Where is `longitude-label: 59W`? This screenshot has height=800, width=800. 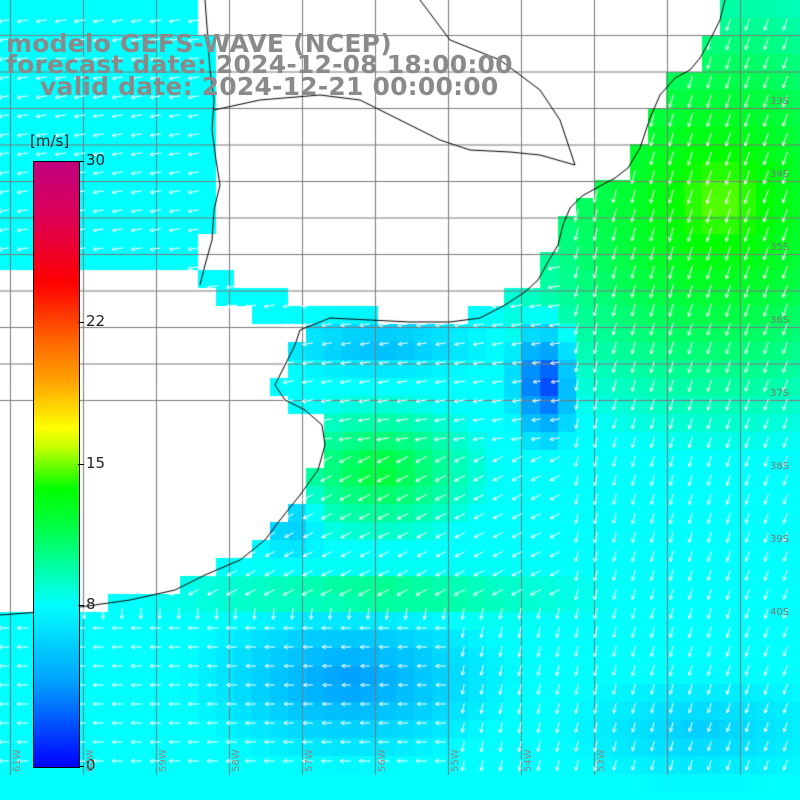 longitude-label: 59W is located at coordinates (163, 760).